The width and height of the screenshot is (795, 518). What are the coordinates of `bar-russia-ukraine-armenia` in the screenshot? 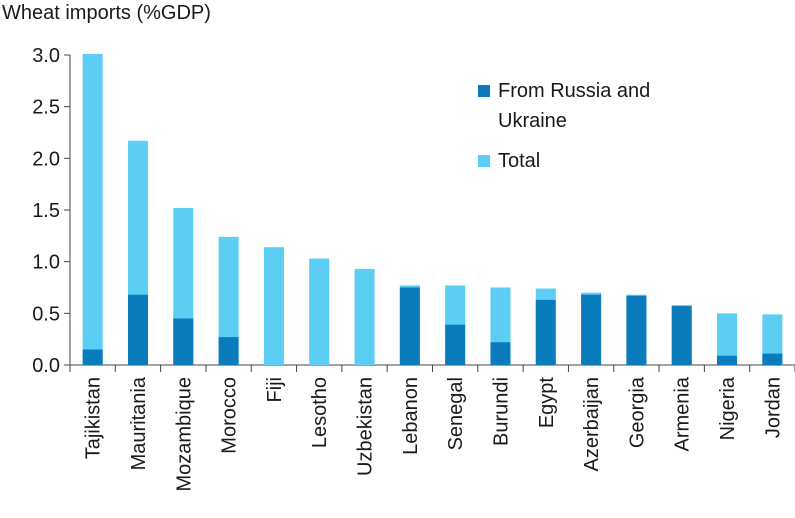 It's located at (681, 335).